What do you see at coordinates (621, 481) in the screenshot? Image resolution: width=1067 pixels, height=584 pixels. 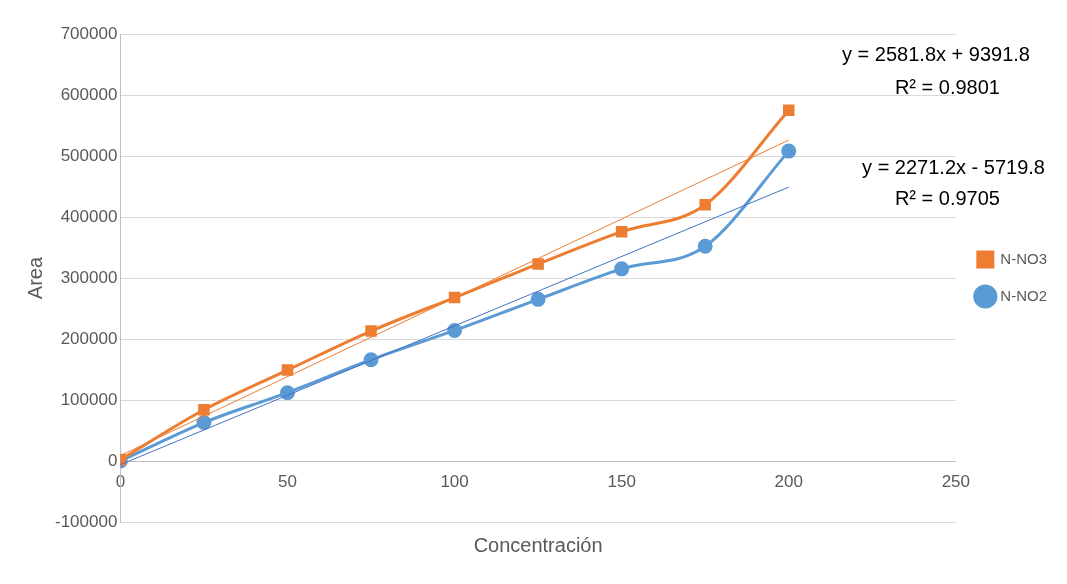 I see `x-tick-label: 150` at bounding box center [621, 481].